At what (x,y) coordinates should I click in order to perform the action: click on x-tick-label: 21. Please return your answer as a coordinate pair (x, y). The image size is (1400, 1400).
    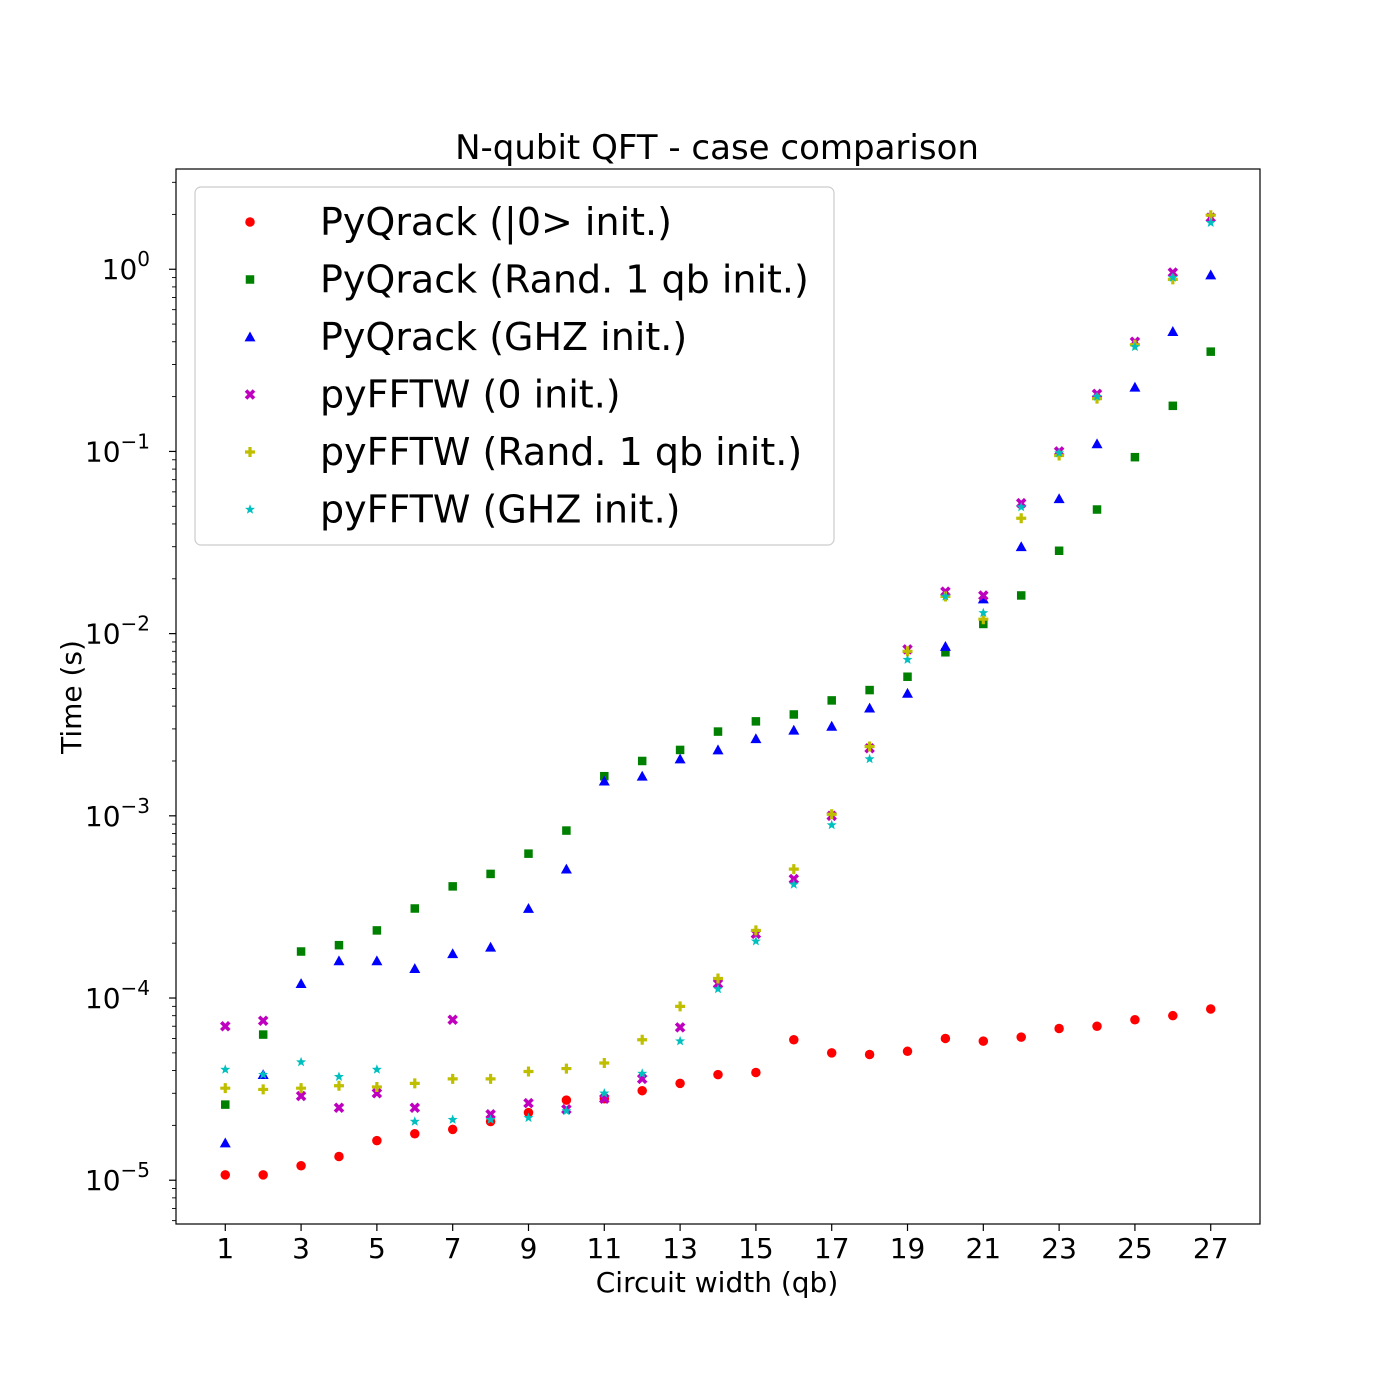
    Looking at the image, I should click on (983, 1248).